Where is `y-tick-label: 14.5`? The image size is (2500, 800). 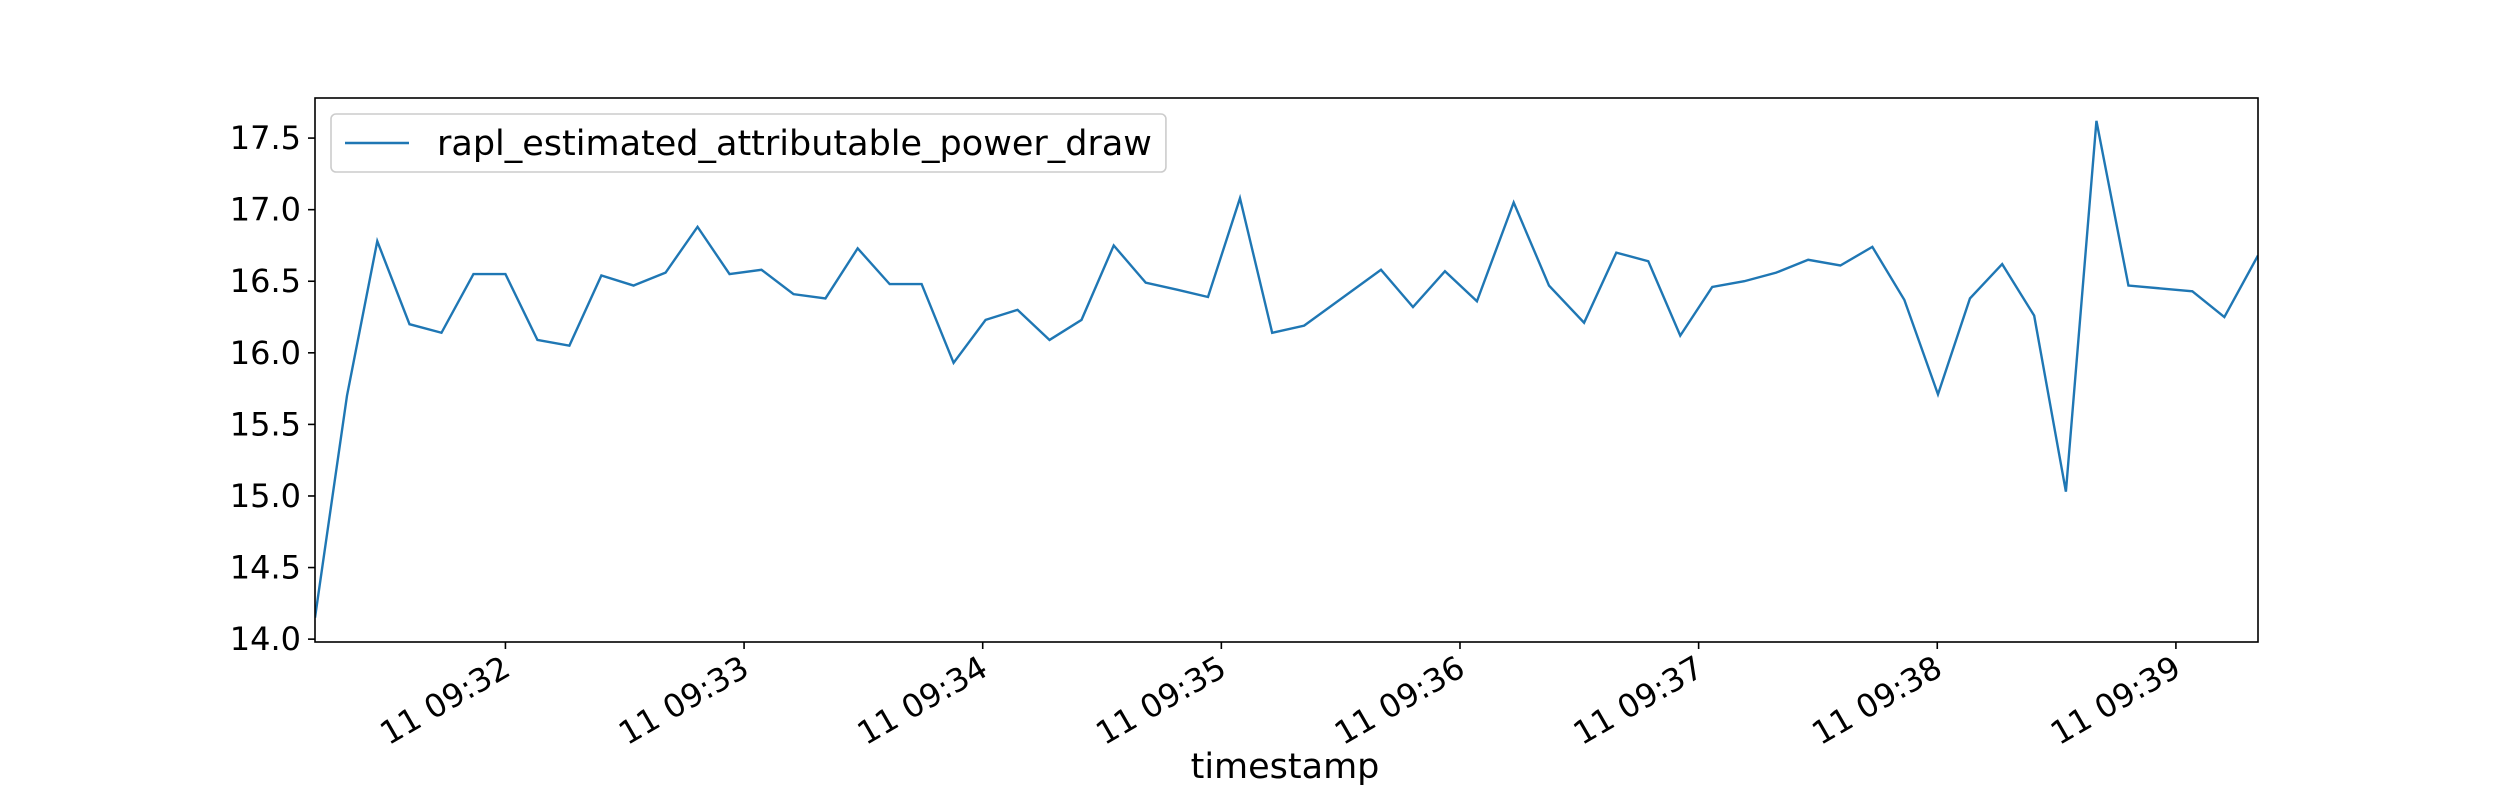 y-tick-label: 14.5 is located at coordinates (265, 568).